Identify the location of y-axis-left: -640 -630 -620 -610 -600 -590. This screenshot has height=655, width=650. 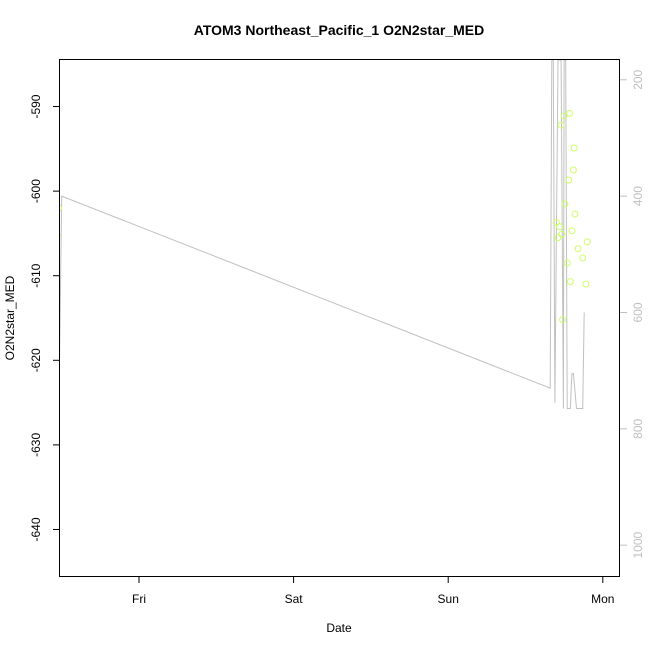
(44, 317).